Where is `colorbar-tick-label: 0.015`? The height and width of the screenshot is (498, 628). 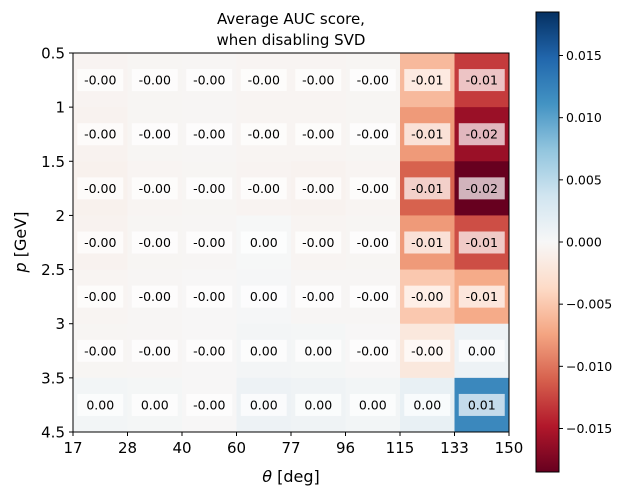
colorbar-tick-label: 0.015 is located at coordinates (584, 55).